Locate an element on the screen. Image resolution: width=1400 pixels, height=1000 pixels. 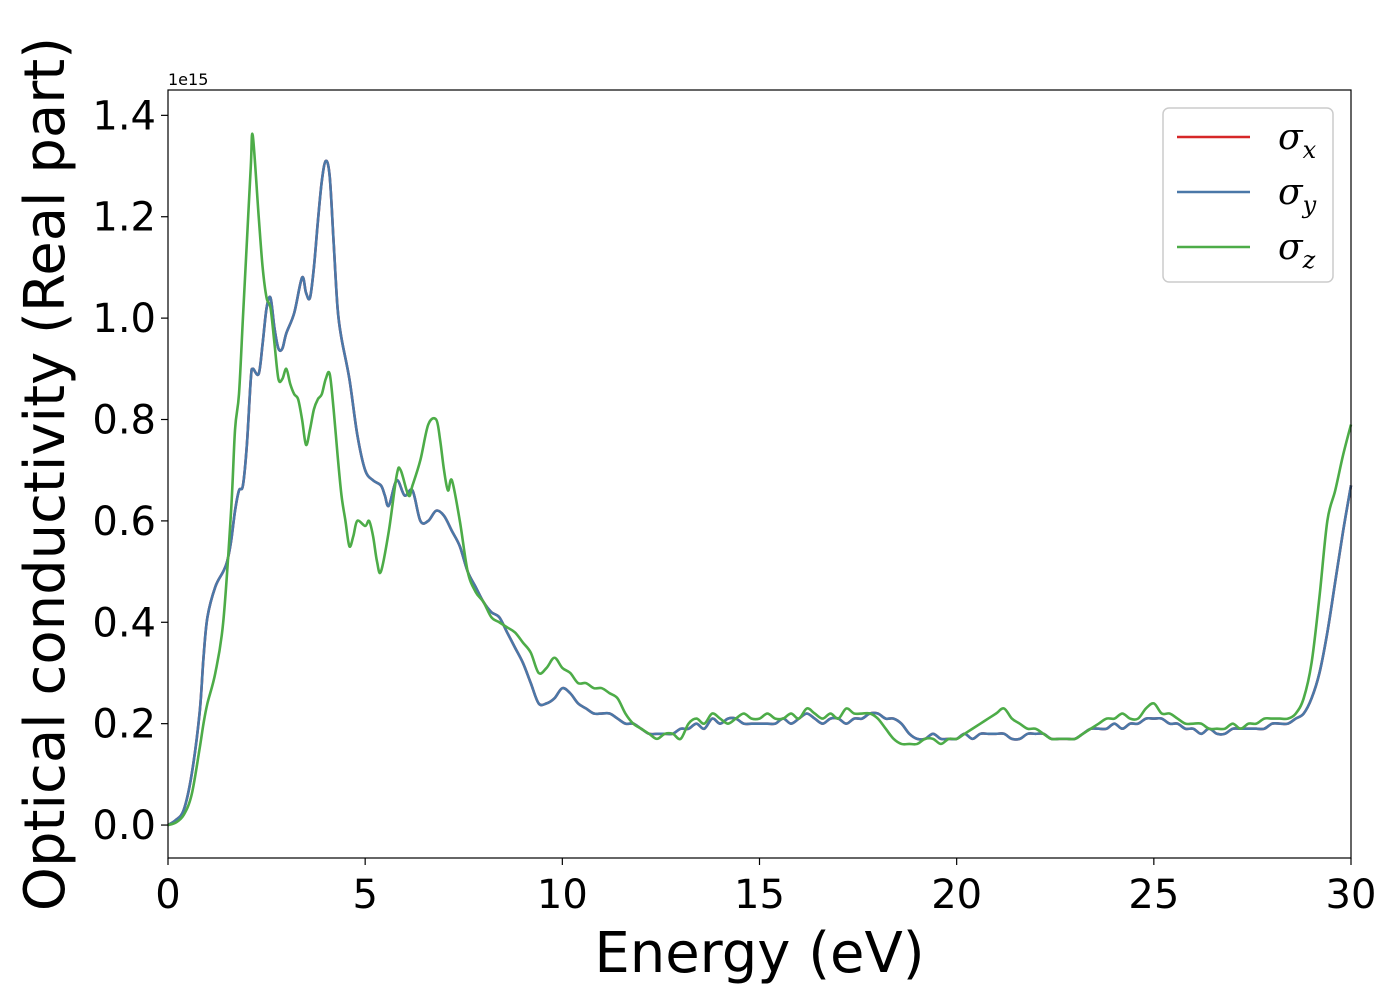
y-tick-label: 1.4 is located at coordinates (124, 116).